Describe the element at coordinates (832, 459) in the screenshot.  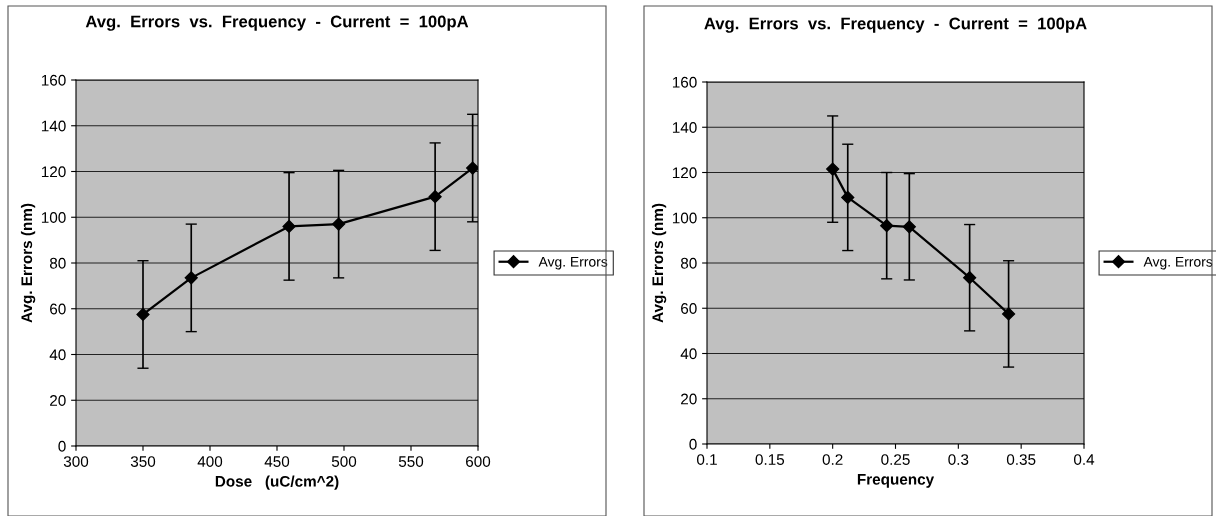
I see `x-tick-label: 0.2` at that location.